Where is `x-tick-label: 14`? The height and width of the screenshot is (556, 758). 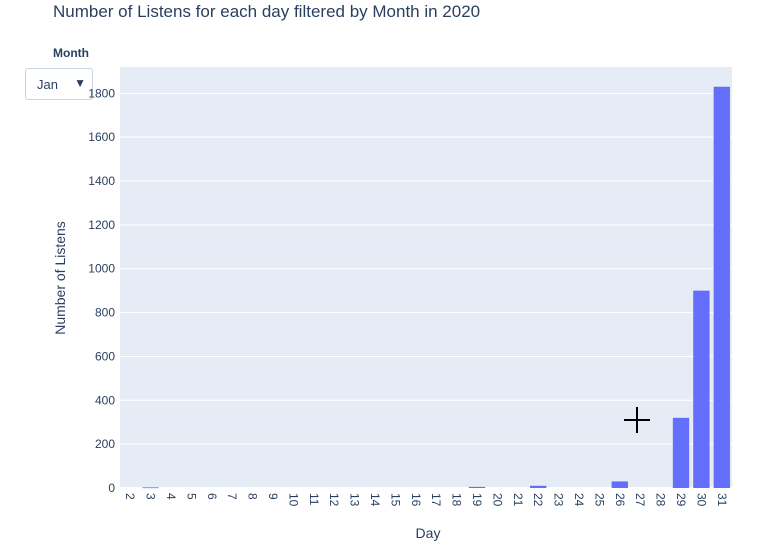
x-tick-label: 14 is located at coordinates (375, 500).